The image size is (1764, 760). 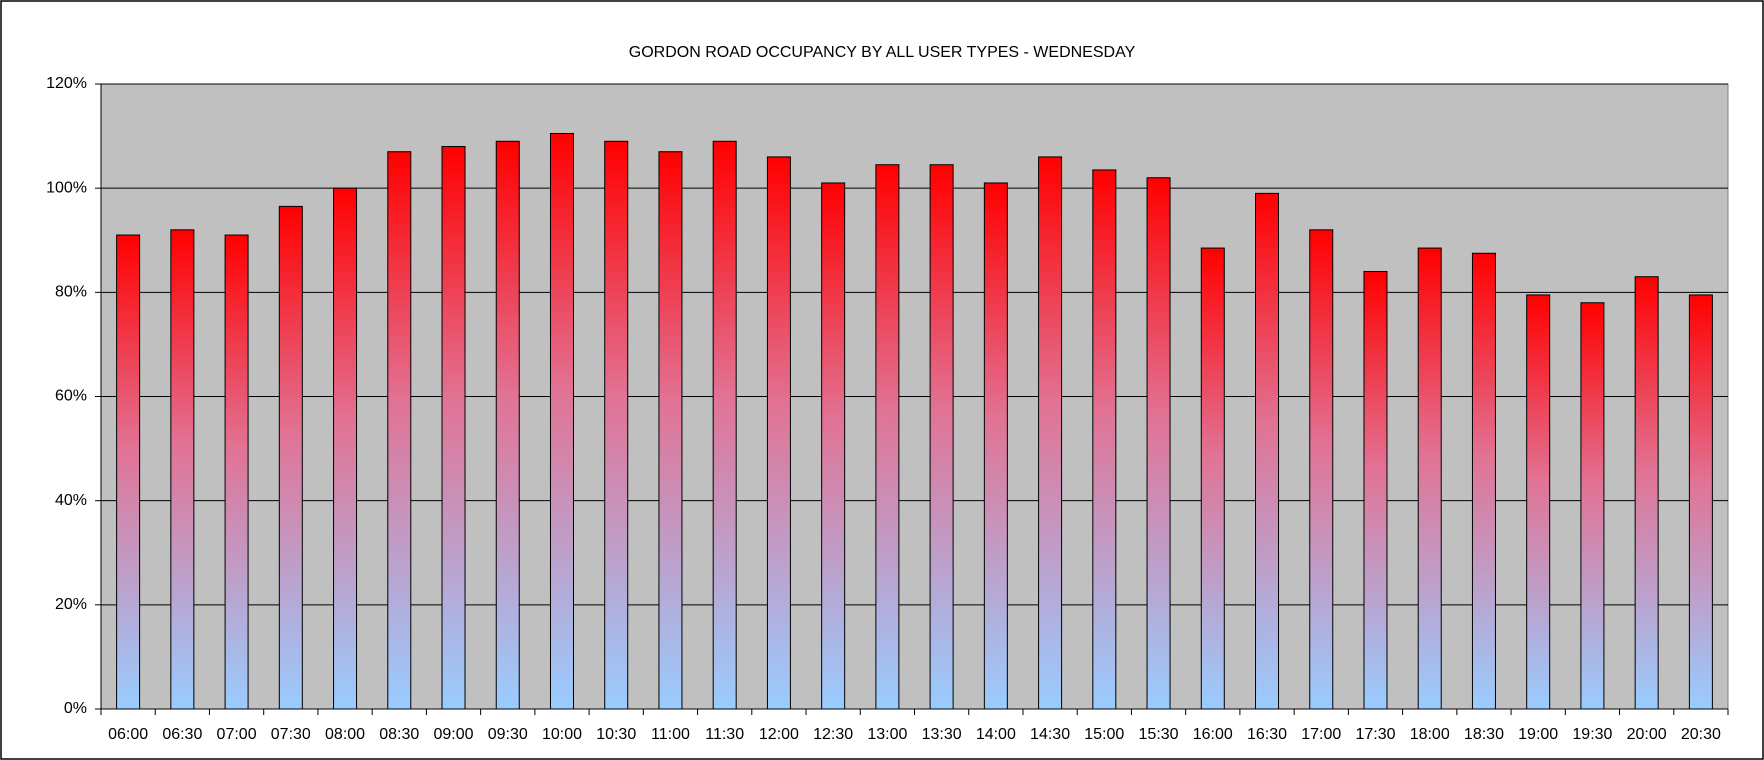 I want to click on x-tick-label: 19:30, so click(x=1592, y=734).